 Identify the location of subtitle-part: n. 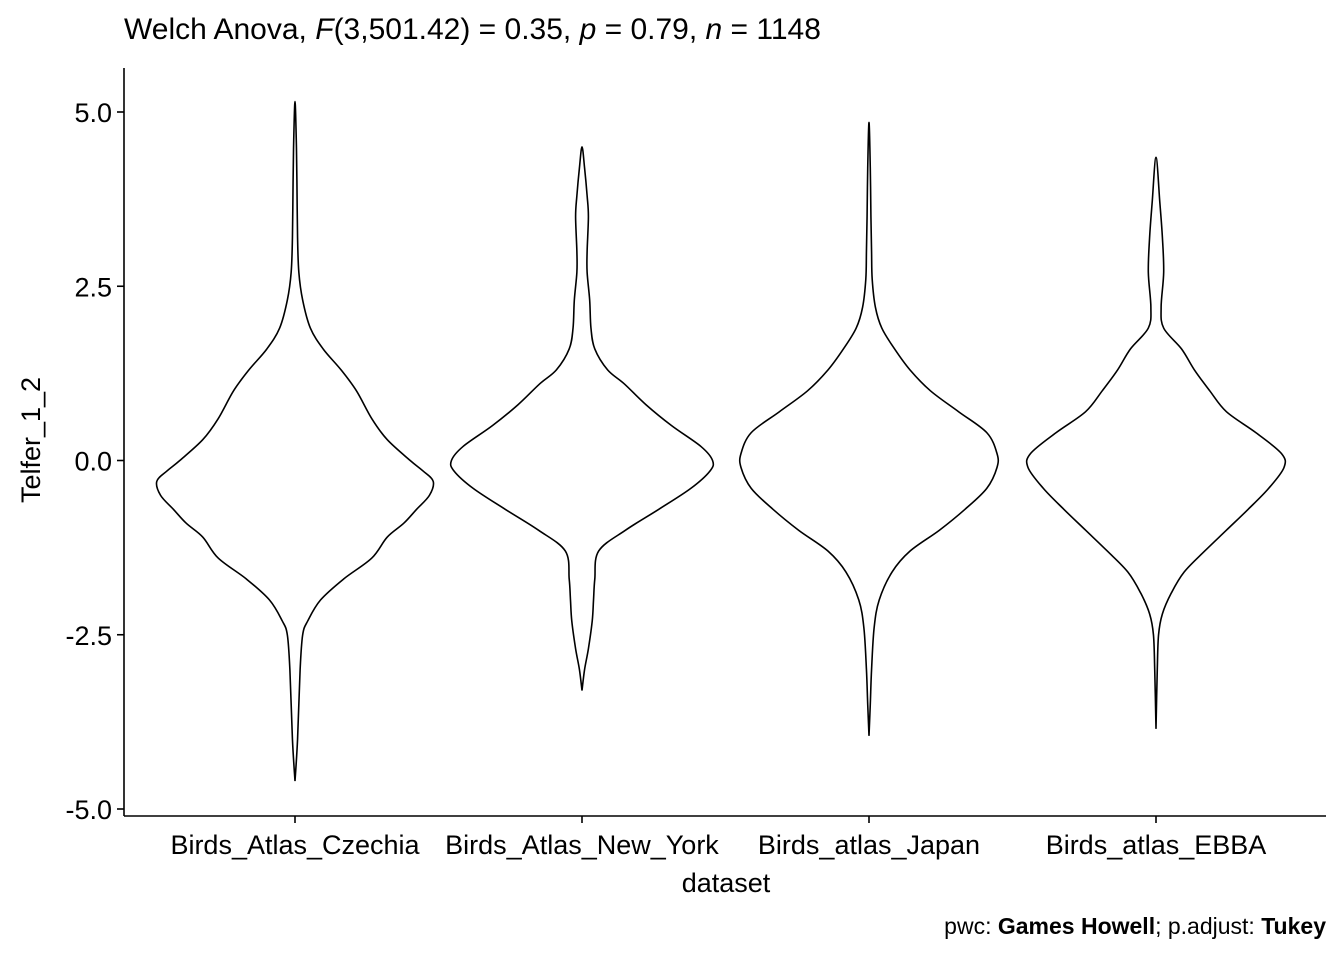
(714, 29).